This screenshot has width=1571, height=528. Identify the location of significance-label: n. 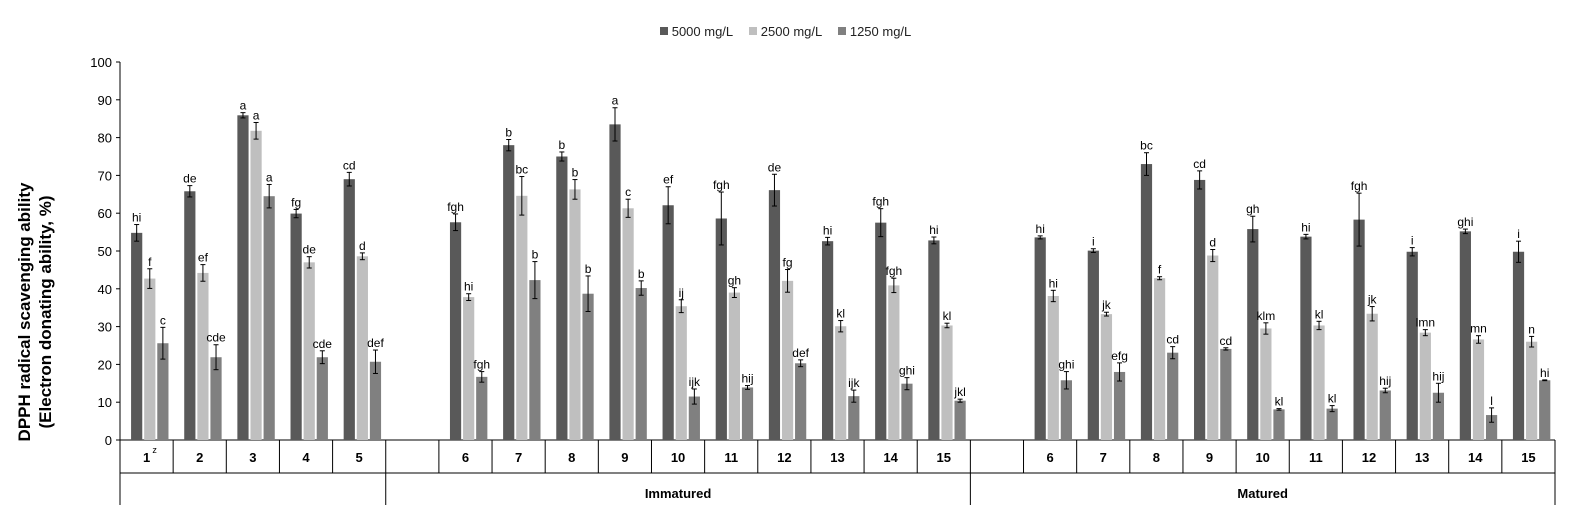
(1531, 329).